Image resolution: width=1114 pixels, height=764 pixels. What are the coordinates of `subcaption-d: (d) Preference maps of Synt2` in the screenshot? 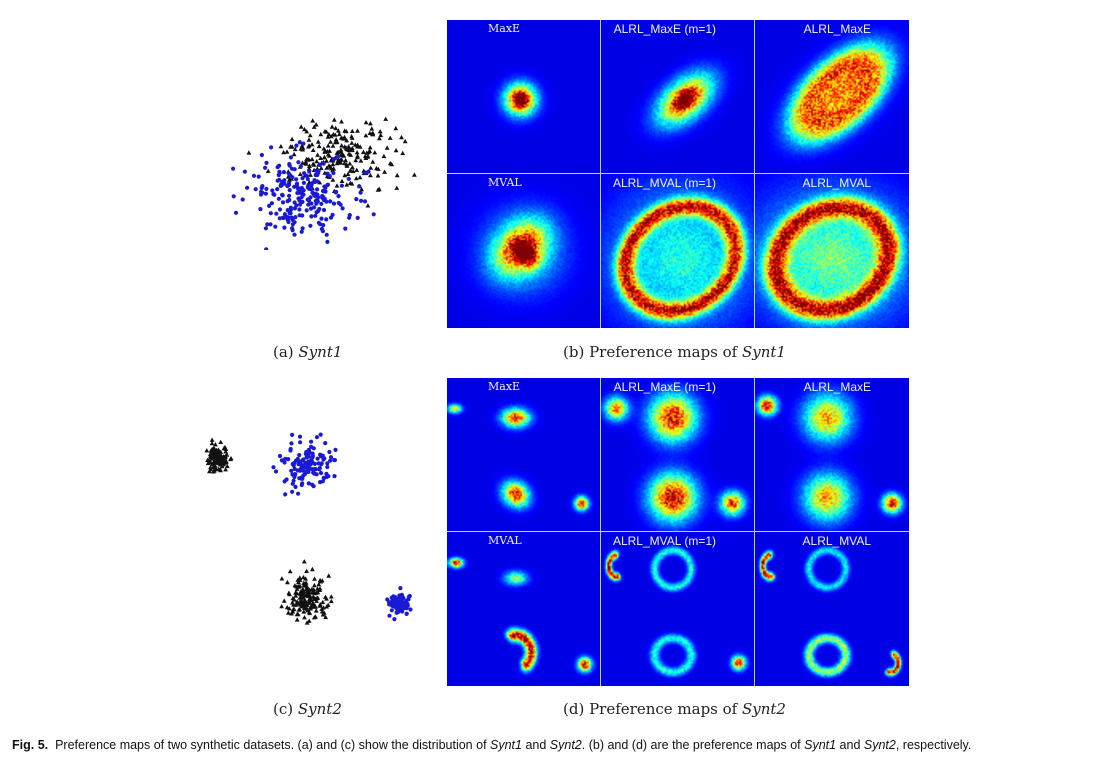 It's located at (674, 709).